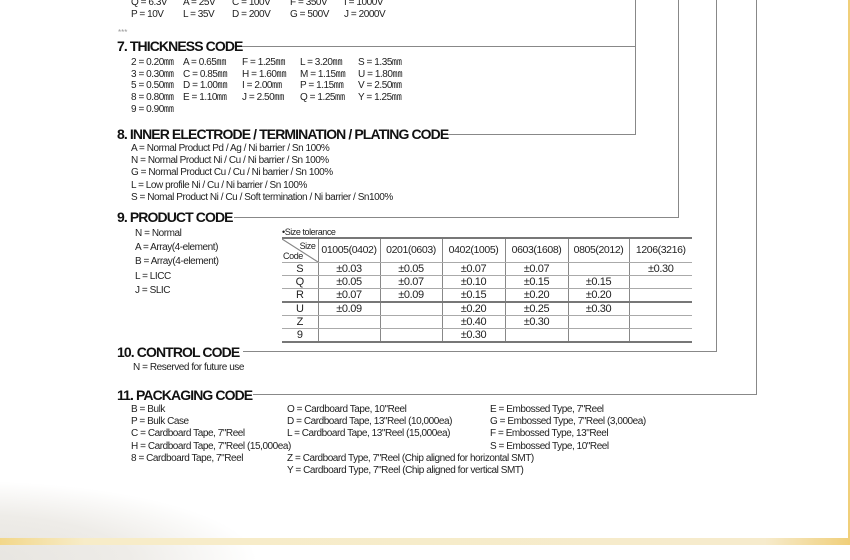 The image size is (850, 560). What do you see at coordinates (300, 308) in the screenshot?
I see `code-cell: U` at bounding box center [300, 308].